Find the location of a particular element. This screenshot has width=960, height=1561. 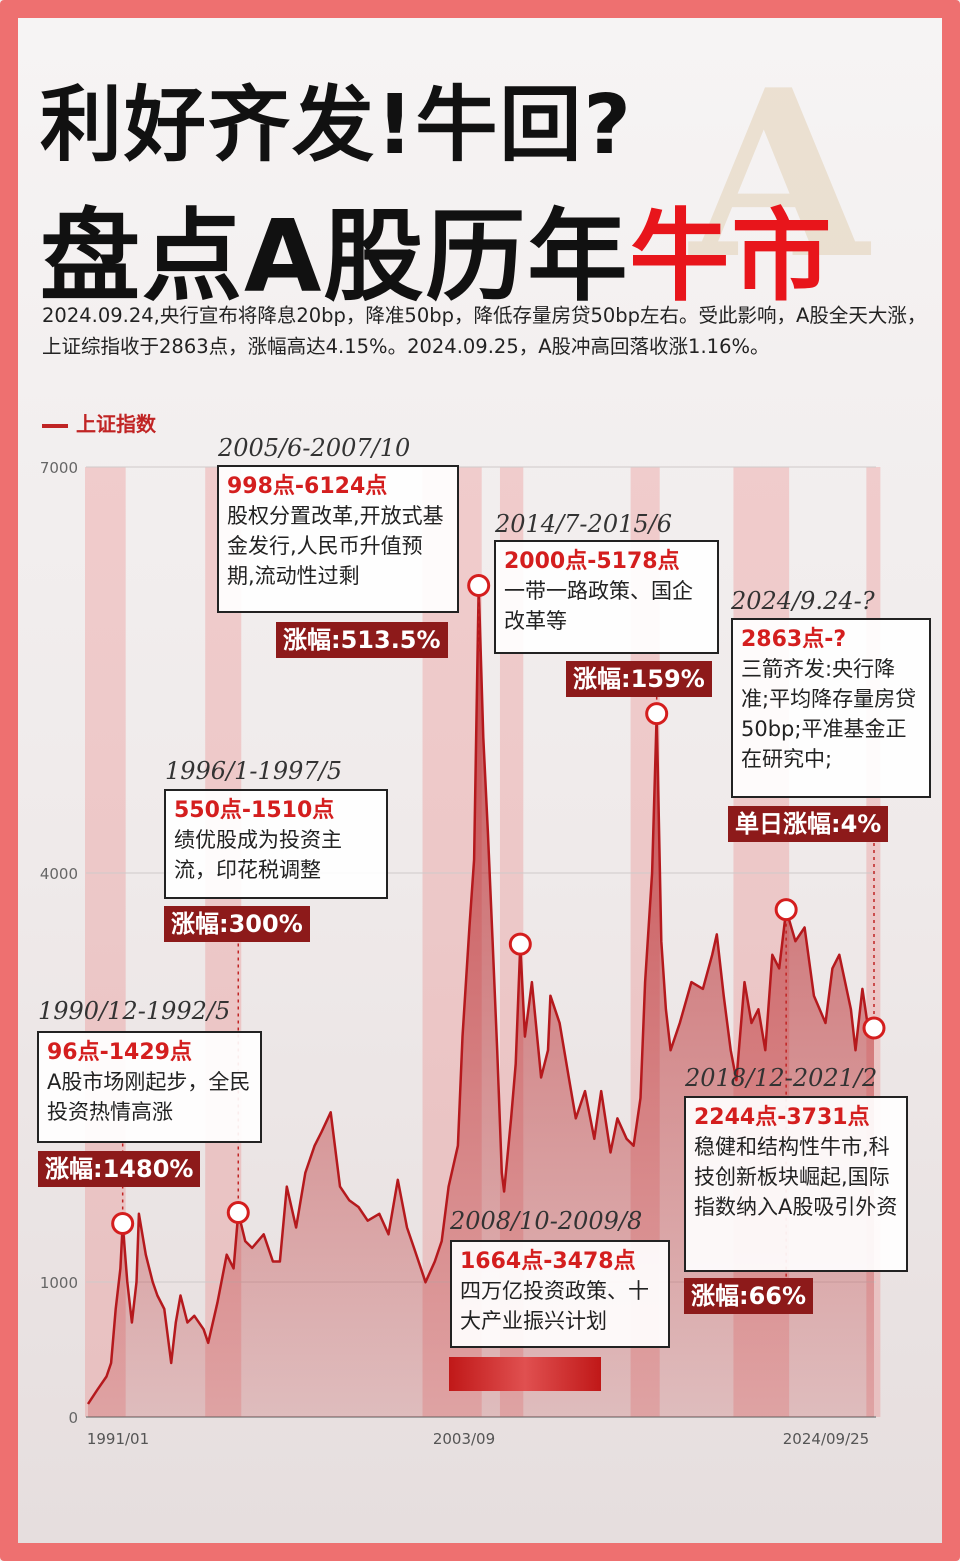

annotation-box-1996: 550点-1510点 绩优股成为投资主流，印花税调整 is located at coordinates (276, 844).